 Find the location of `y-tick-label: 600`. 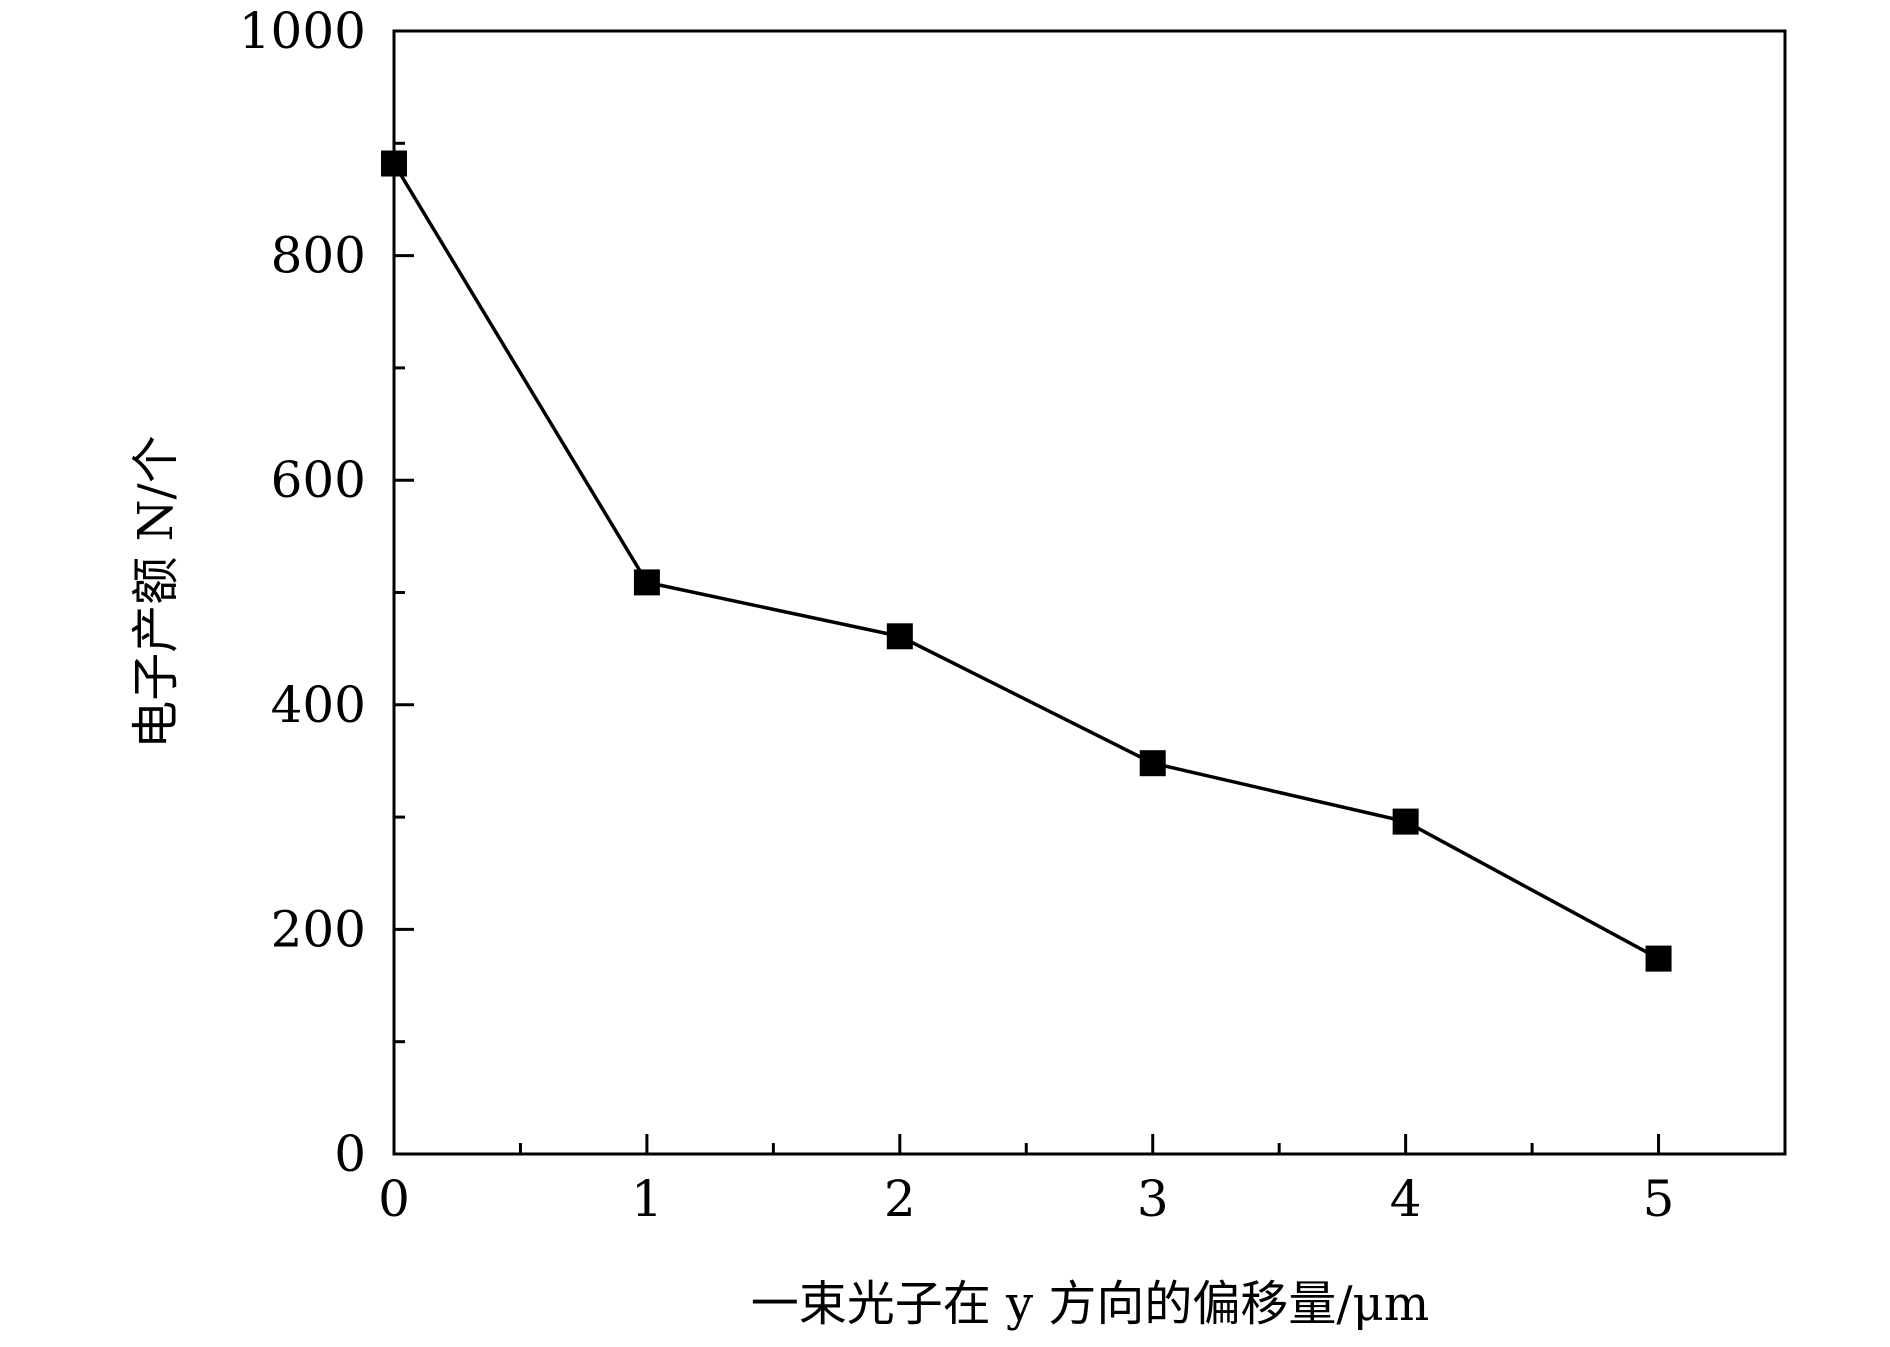

y-tick-label: 600 is located at coordinates (318, 480).